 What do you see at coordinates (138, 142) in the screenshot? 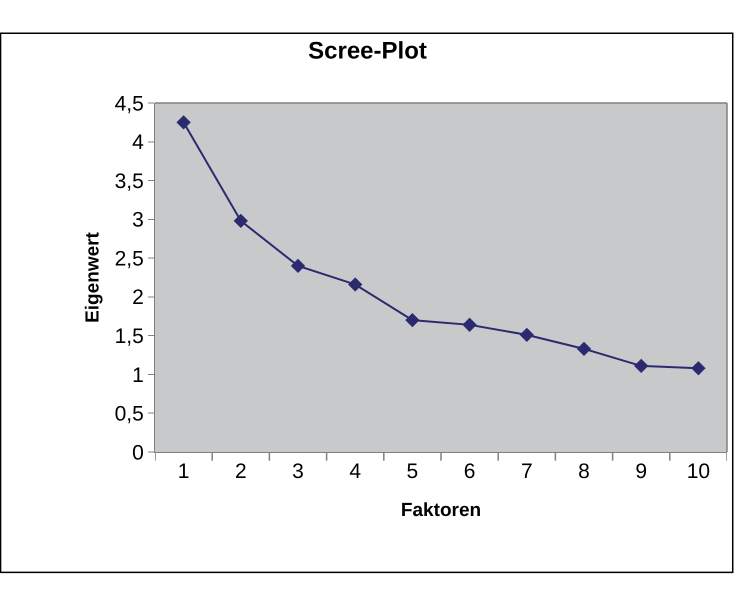
I see `y-tick-label: 4` at bounding box center [138, 142].